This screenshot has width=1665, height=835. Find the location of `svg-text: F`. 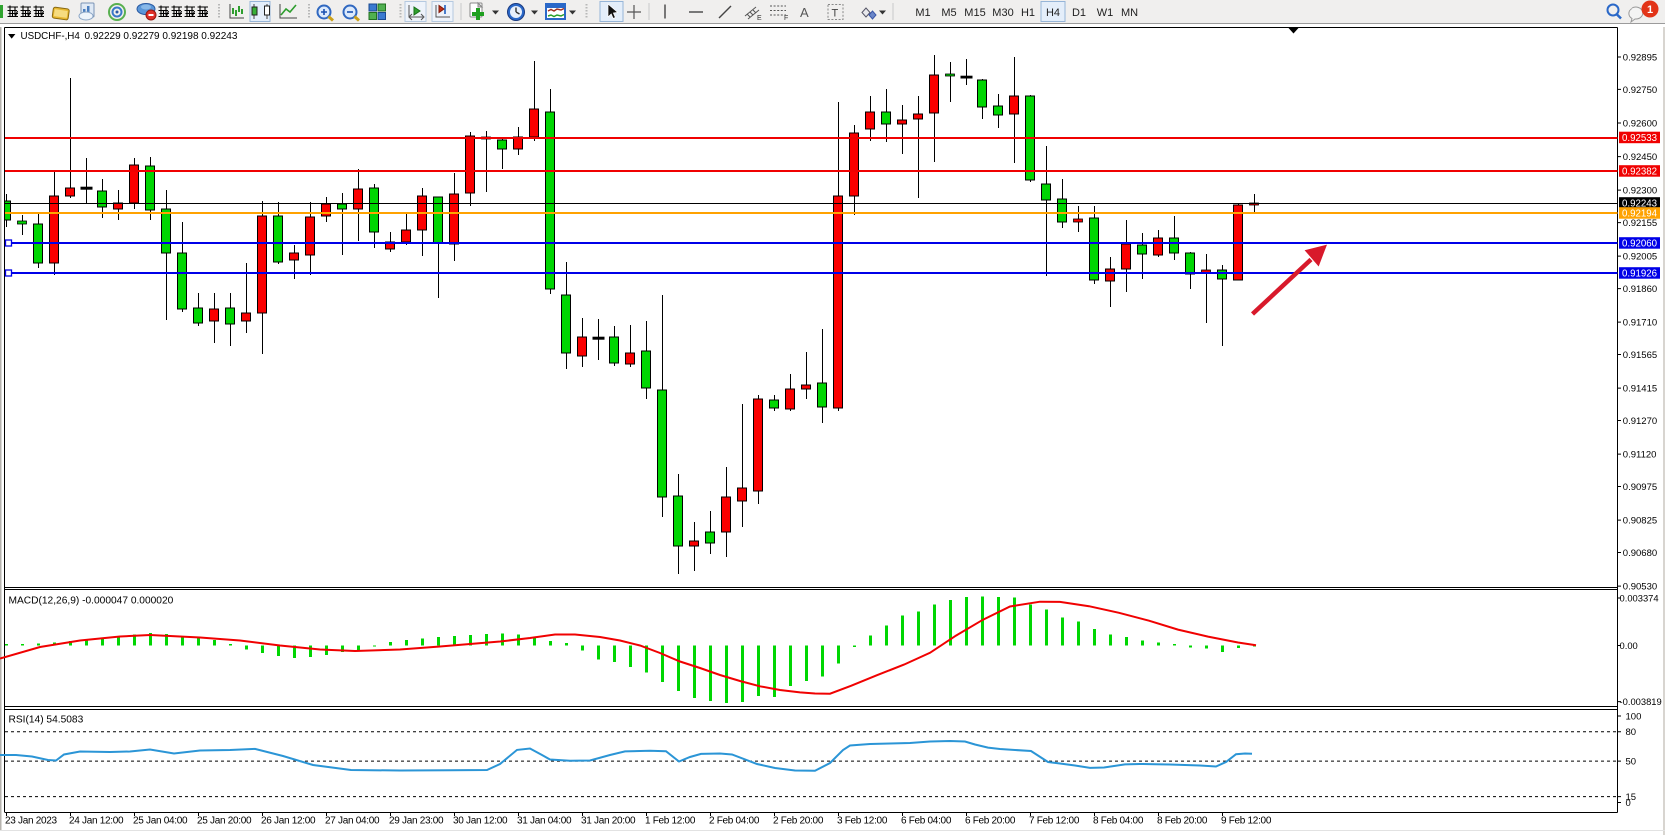

svg-text: F is located at coordinates (786, 18).